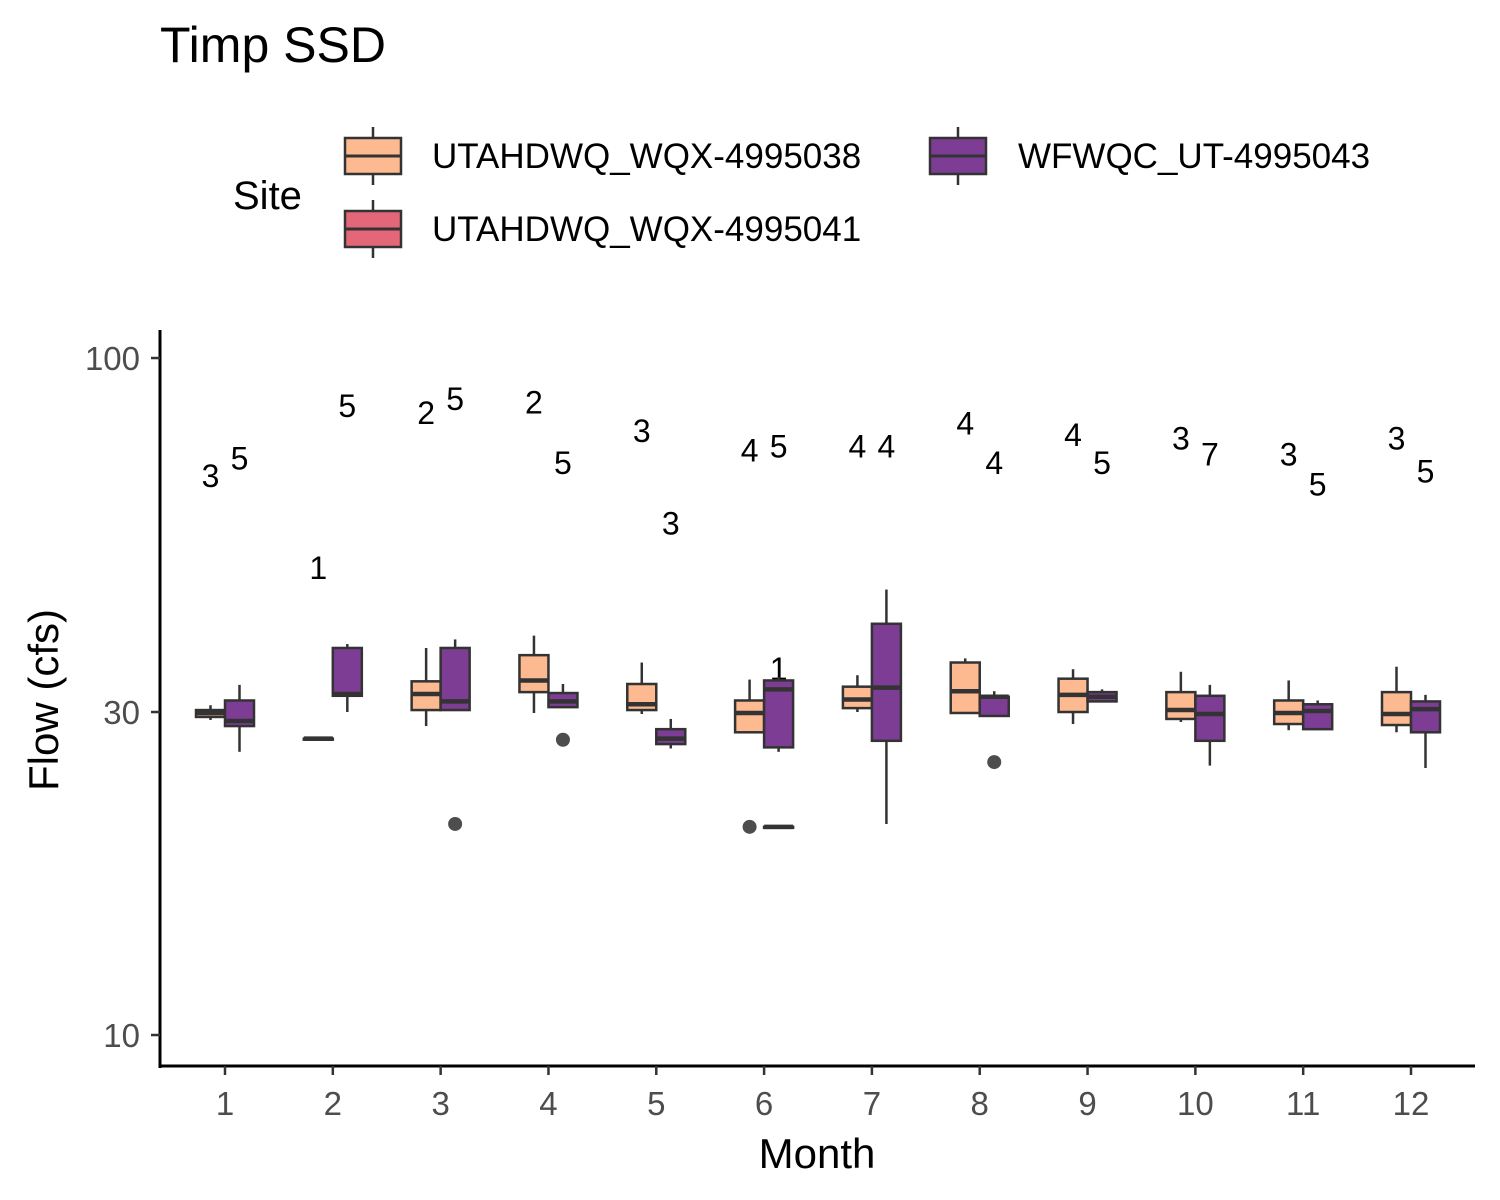 The height and width of the screenshot is (1200, 1500). What do you see at coordinates (455, 606) in the screenshot?
I see `box-WFWQC_UT-4995043-month-3: 5` at bounding box center [455, 606].